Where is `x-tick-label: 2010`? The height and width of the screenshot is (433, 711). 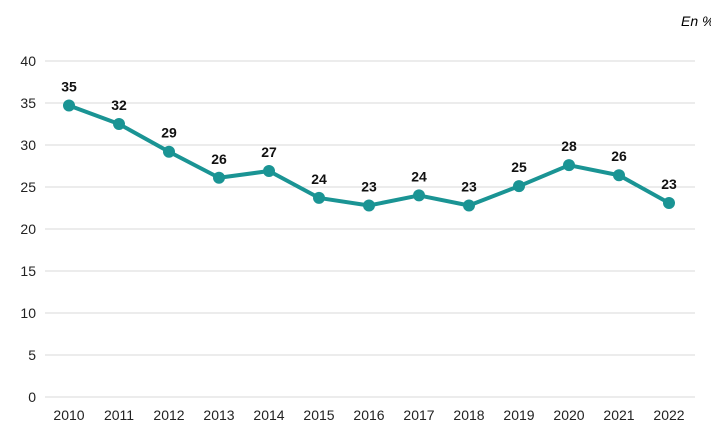 x-tick-label: 2010 is located at coordinates (68, 415).